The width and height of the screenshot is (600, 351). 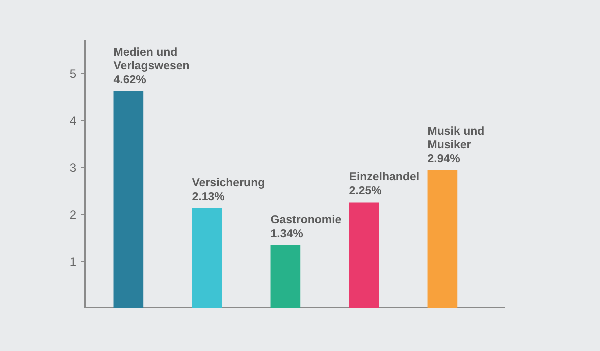 What do you see at coordinates (73, 261) in the screenshot?
I see `y-tick-label: 1` at bounding box center [73, 261].